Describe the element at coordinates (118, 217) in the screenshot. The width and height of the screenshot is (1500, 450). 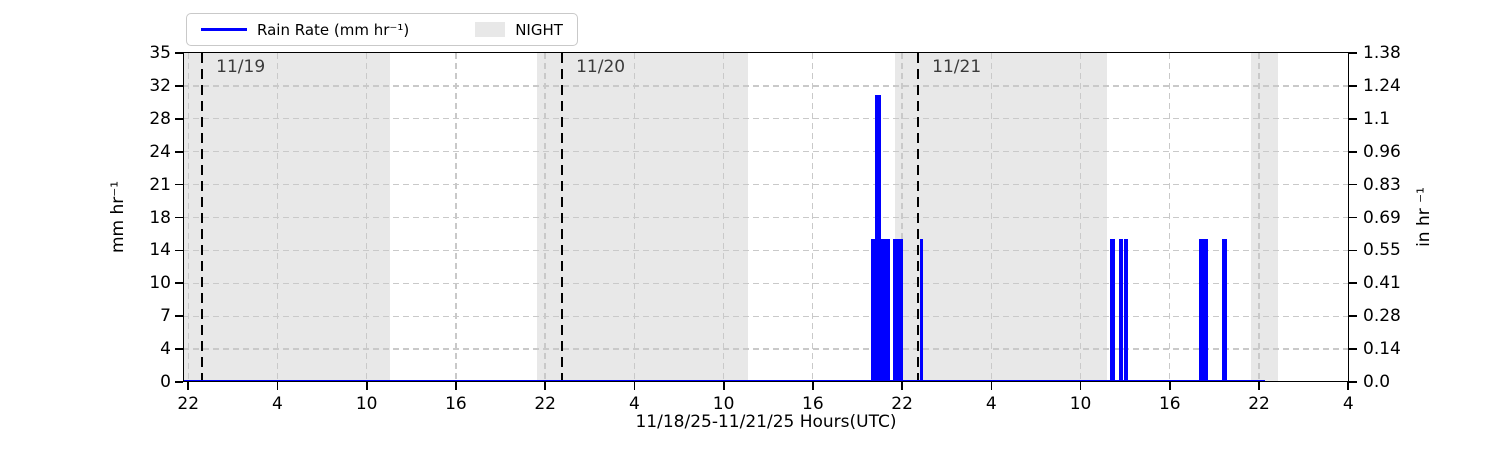
I see `y-axis-label-left: mm hr⁻¹` at that location.